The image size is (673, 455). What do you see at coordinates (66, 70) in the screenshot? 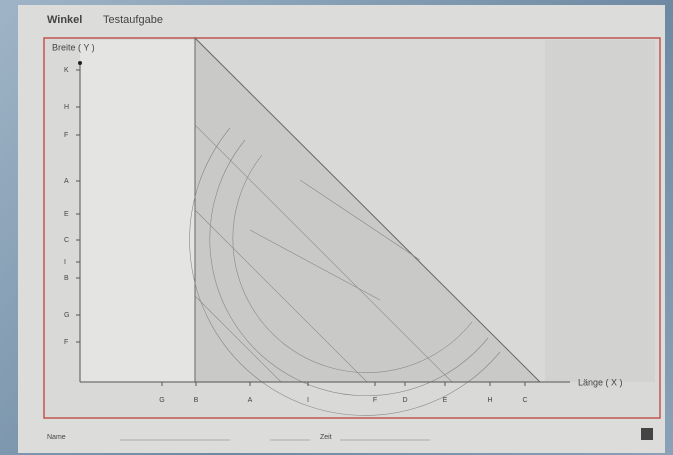
I see `y-tick-label: K` at bounding box center [66, 70].